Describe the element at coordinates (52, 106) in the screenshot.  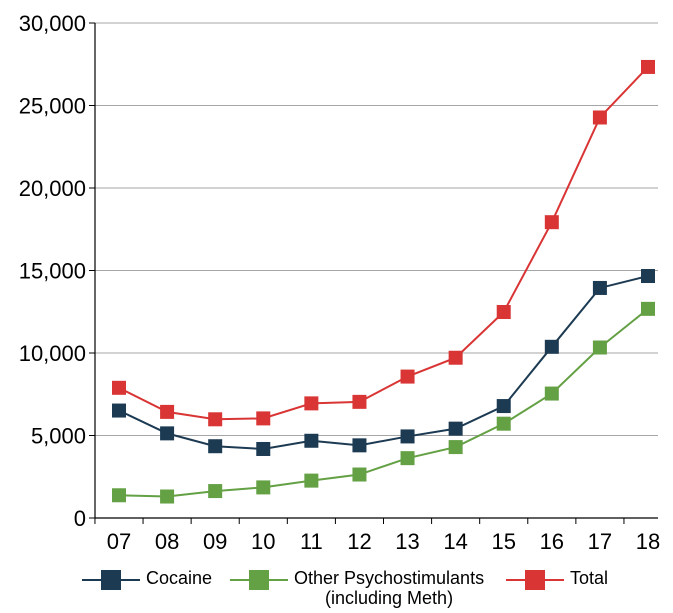
I see `y-tick-label: 25,000` at that location.